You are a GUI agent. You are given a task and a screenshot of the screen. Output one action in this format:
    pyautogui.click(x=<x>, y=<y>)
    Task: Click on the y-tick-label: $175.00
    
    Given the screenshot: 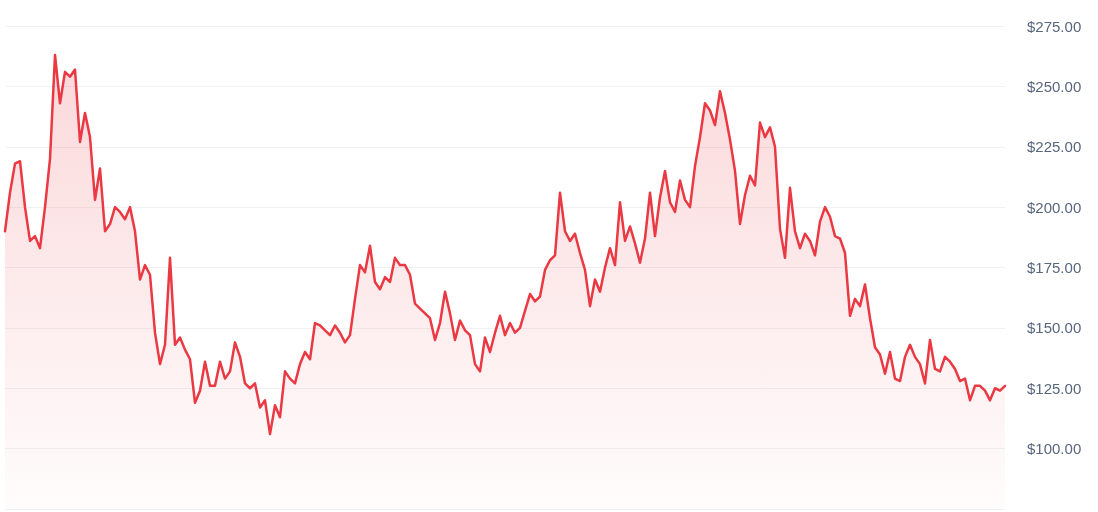 What is the action you would take?
    pyautogui.click(x=1054, y=267)
    